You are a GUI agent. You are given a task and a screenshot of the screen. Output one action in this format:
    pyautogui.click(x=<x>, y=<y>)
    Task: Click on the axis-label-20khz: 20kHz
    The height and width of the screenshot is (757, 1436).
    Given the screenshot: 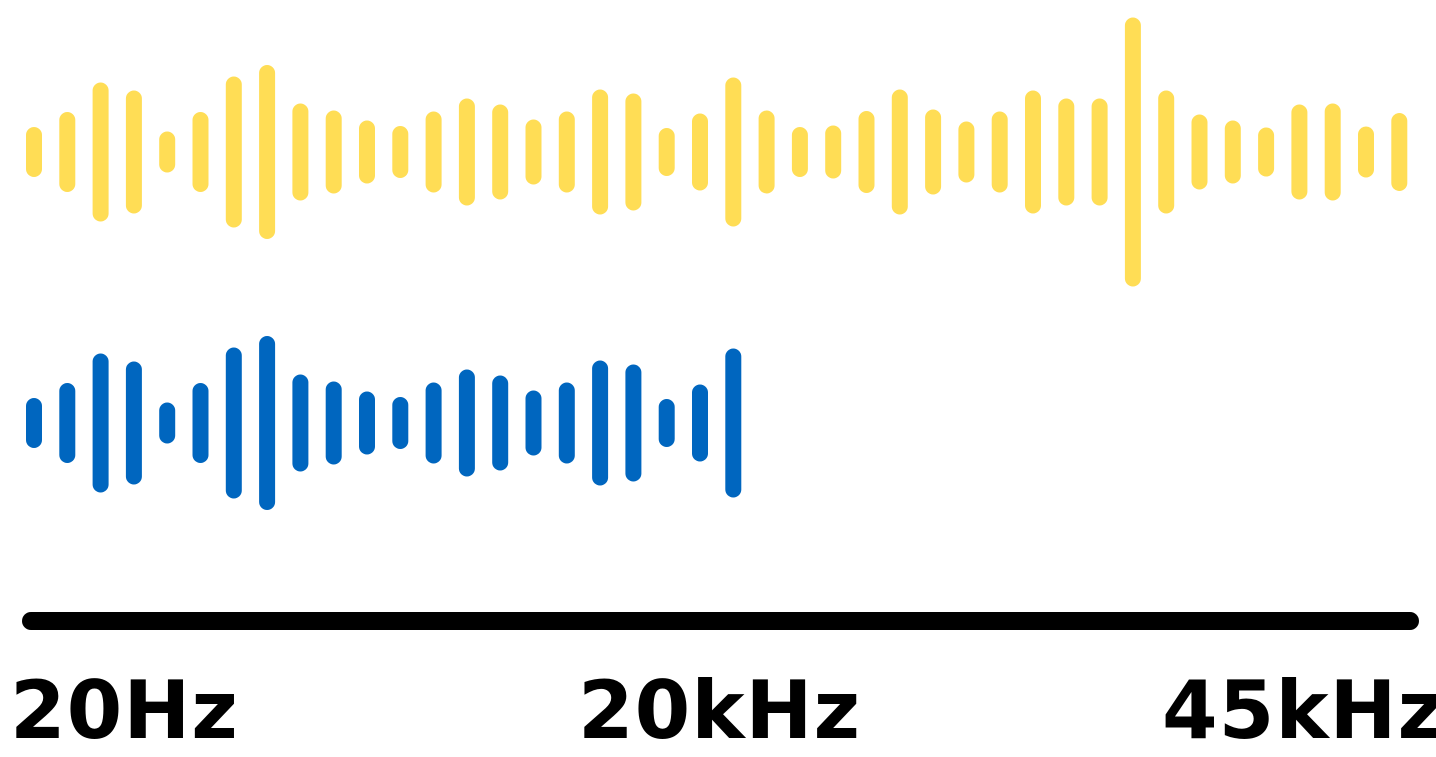 What is the action you would take?
    pyautogui.click(x=720, y=710)
    